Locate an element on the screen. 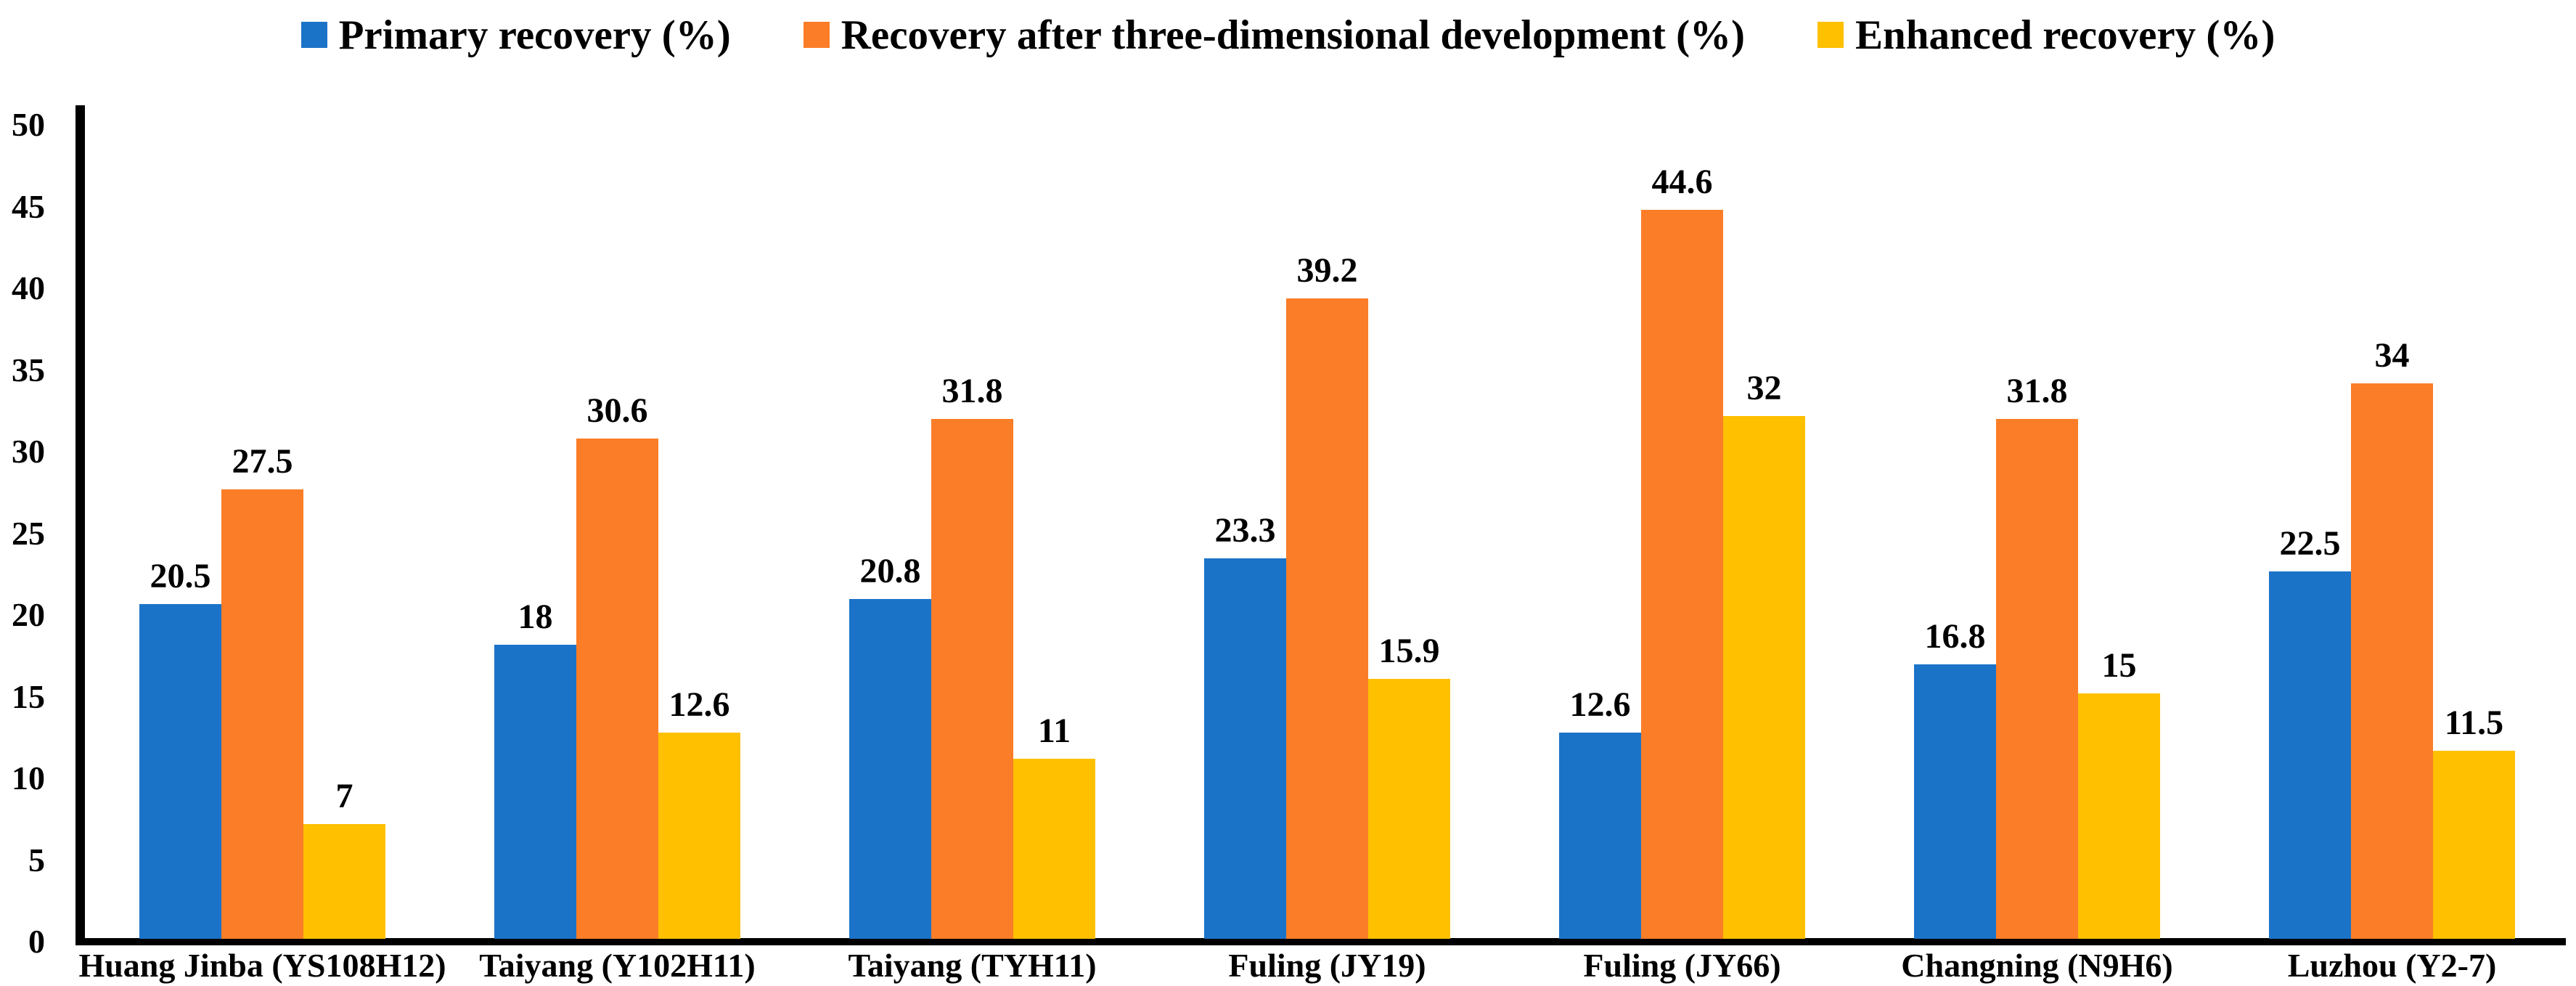  bar-series-0: 20.5 is located at coordinates (180, 749).